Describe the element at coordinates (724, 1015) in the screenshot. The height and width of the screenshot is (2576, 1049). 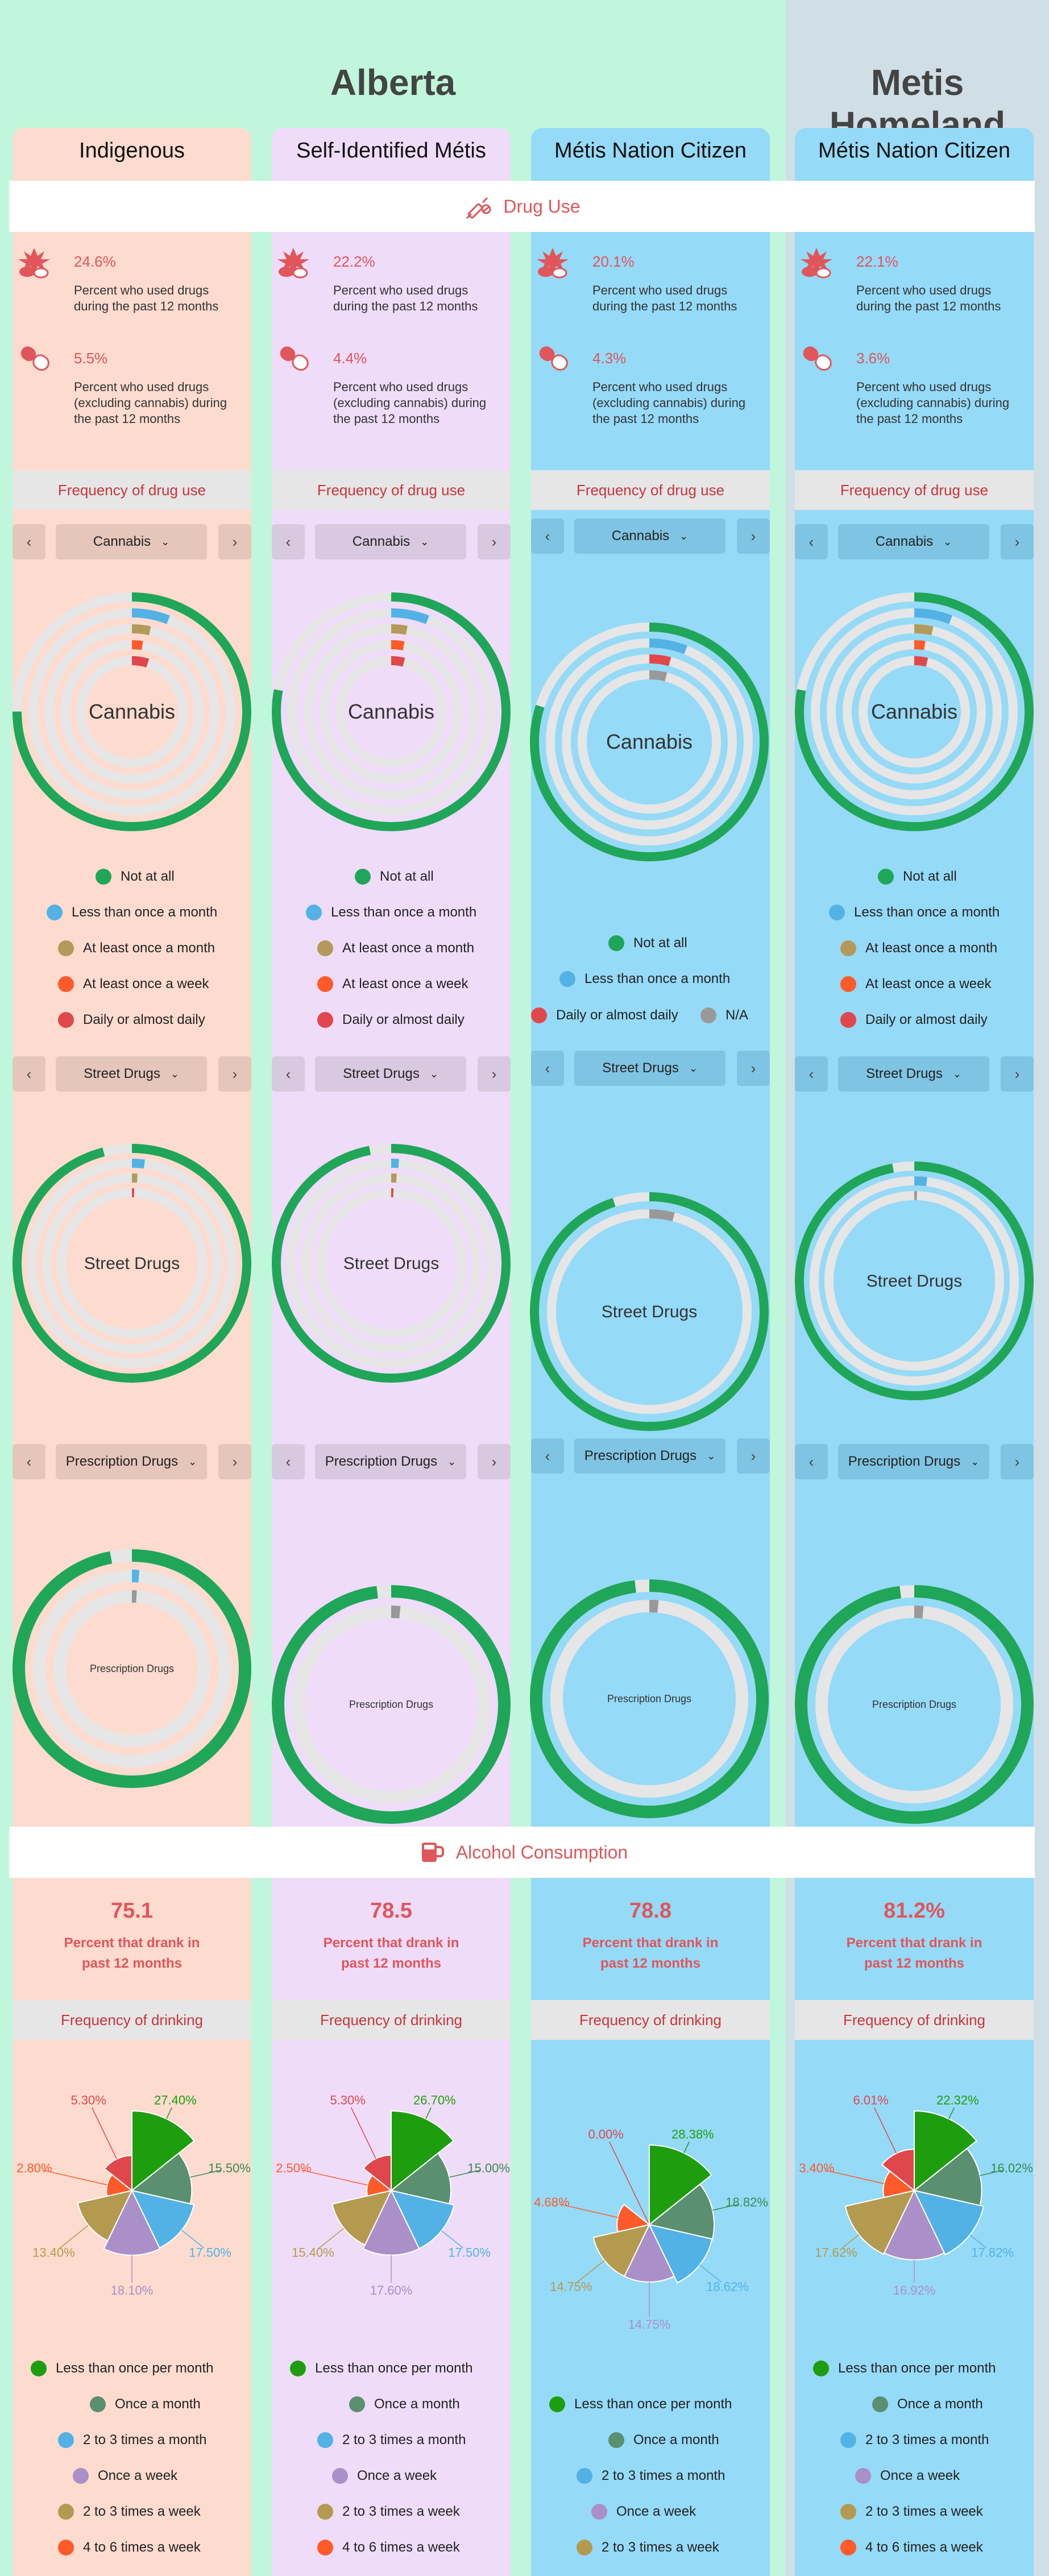
I see `legend-na: N/A` at that location.